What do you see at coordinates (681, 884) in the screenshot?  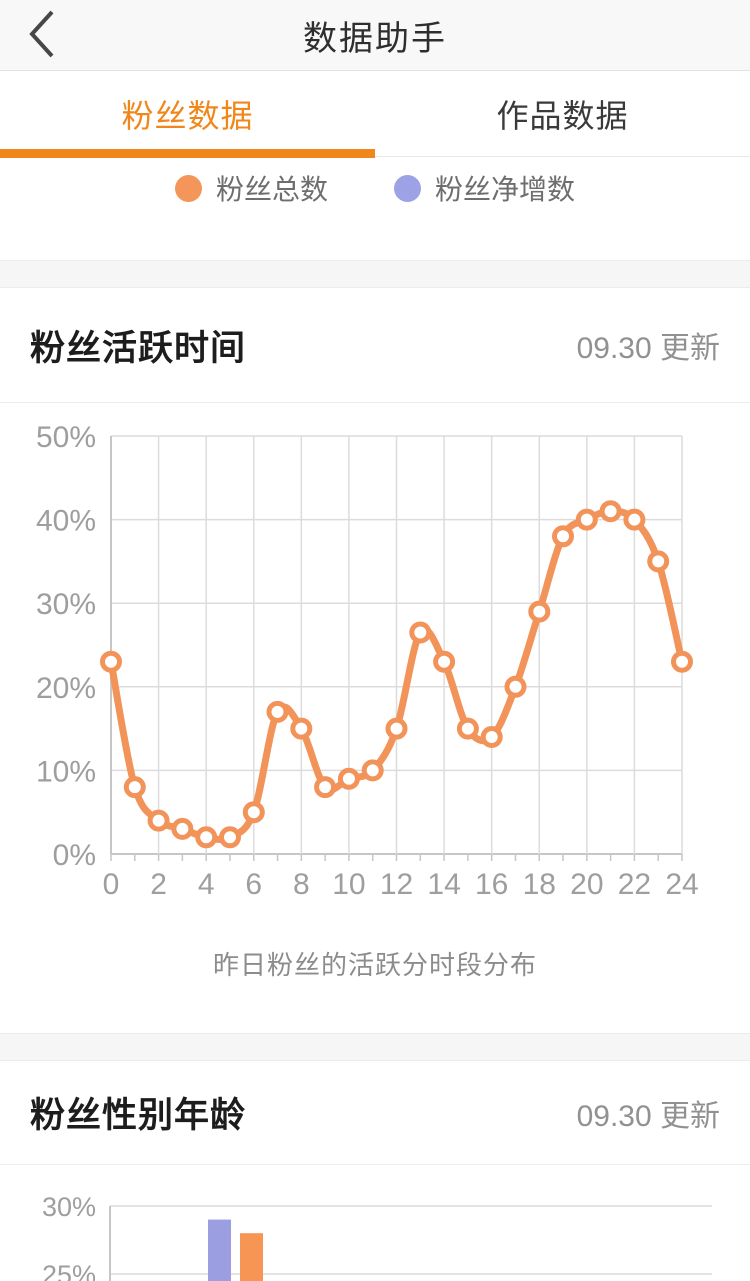 I see `svg-text: 24` at bounding box center [681, 884].